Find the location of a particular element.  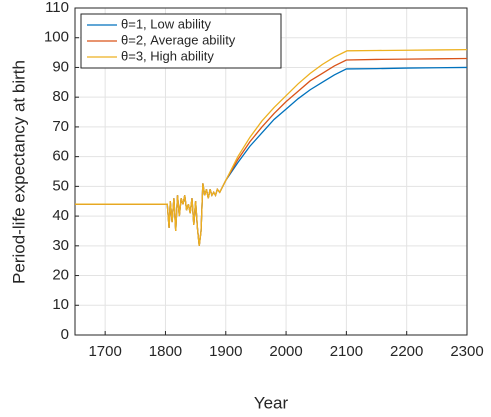

x-tick-label: 1800 is located at coordinates (165, 351).